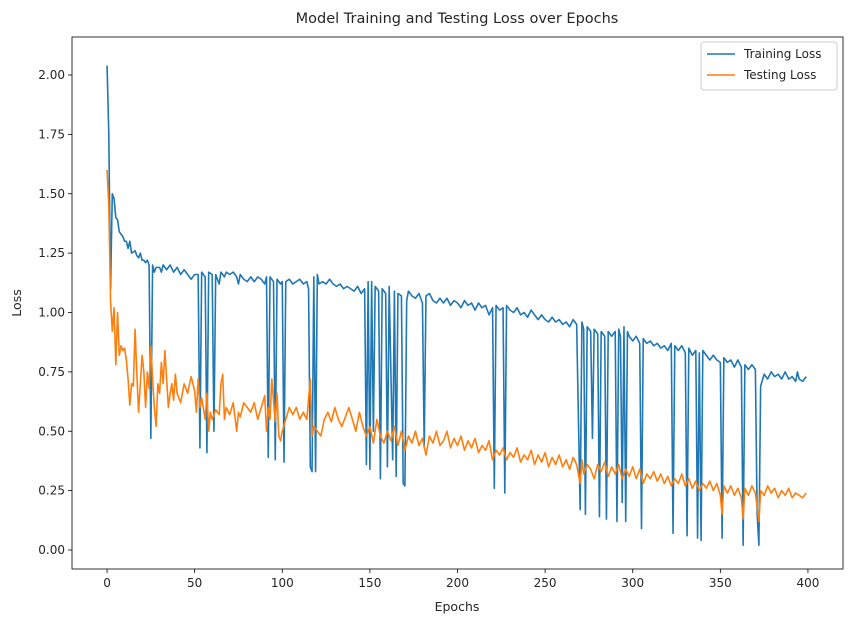  I want to click on y-tick-label: 2.00, so click(51, 75).